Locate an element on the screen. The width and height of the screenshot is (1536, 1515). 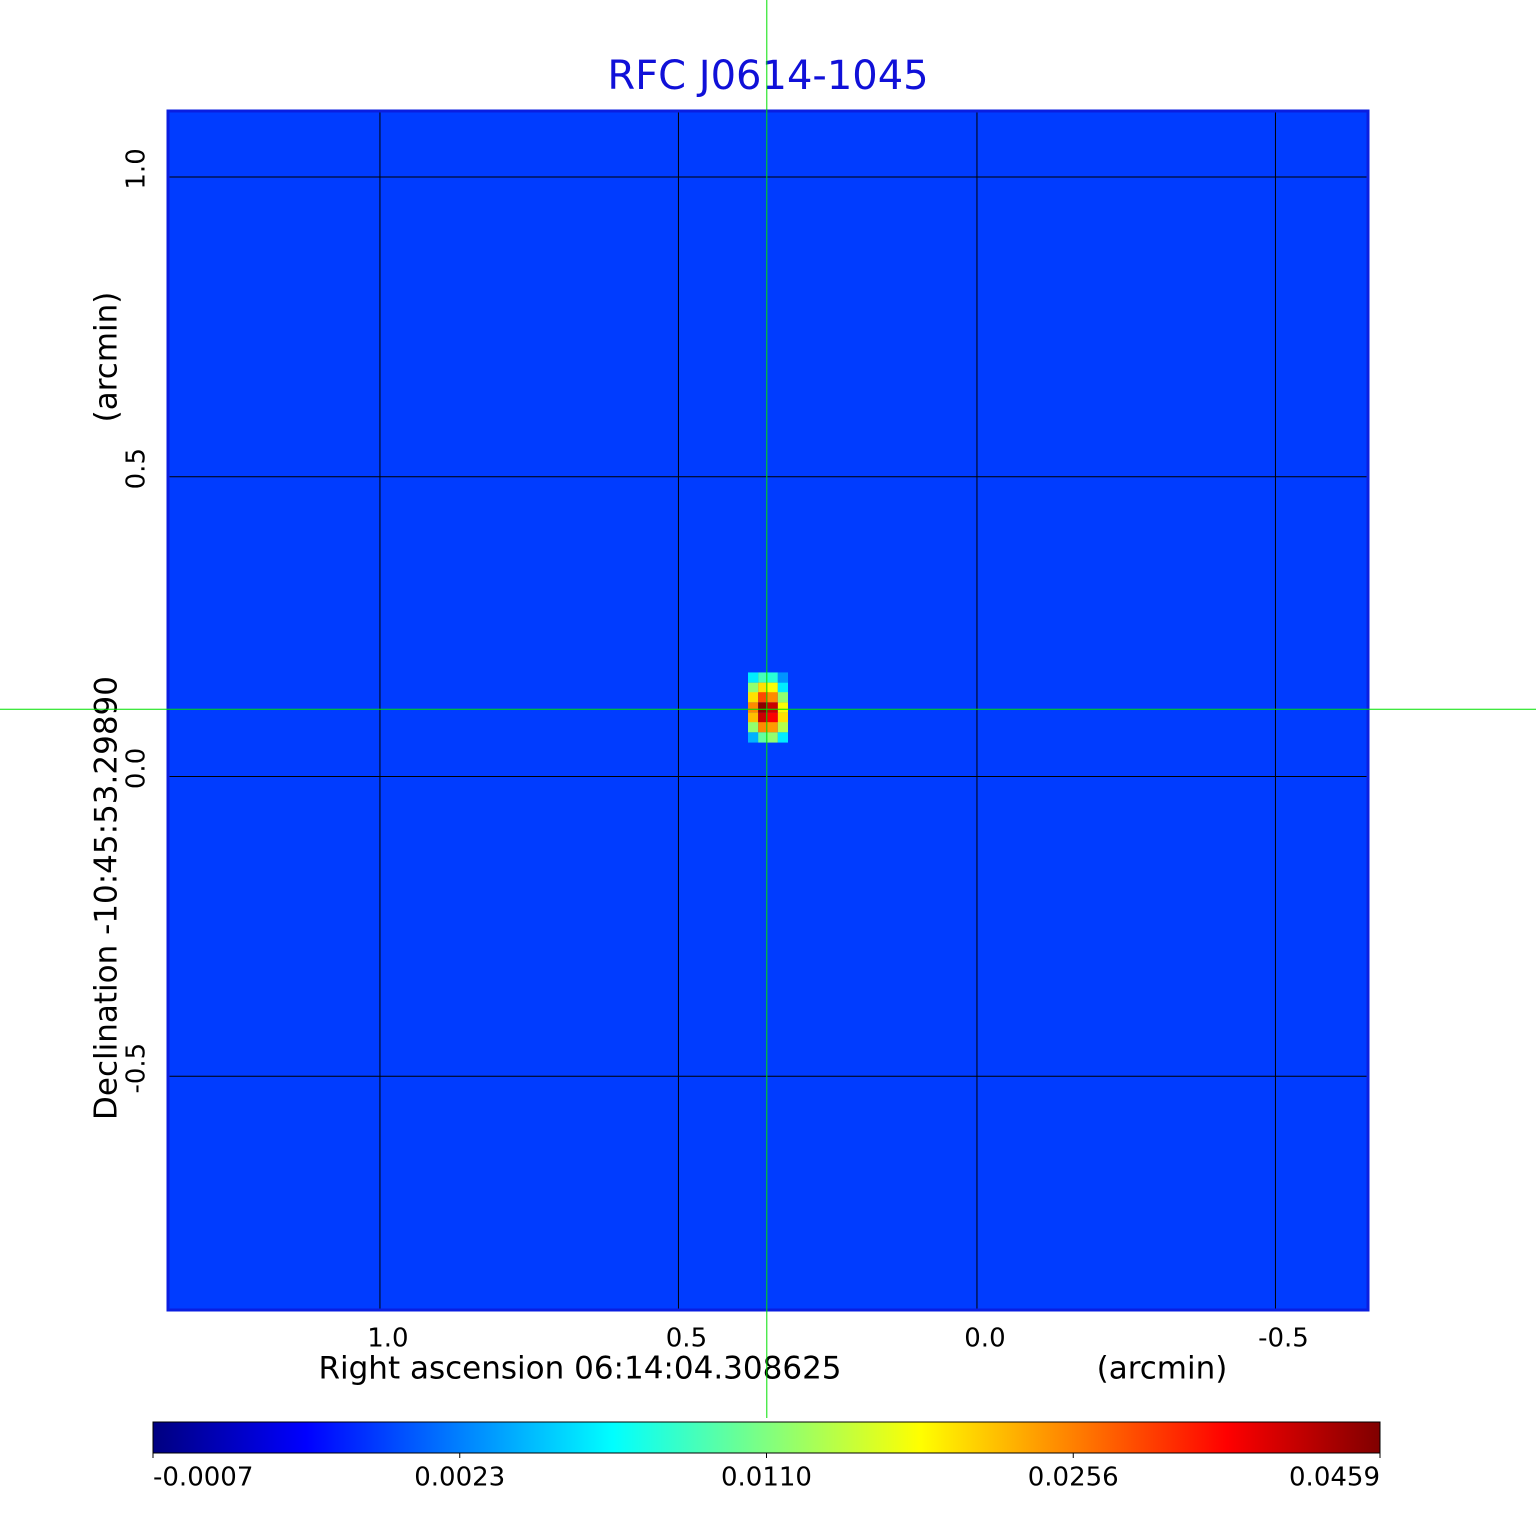
colorbar-tick-label: 0.0110 is located at coordinates (766, 1478).